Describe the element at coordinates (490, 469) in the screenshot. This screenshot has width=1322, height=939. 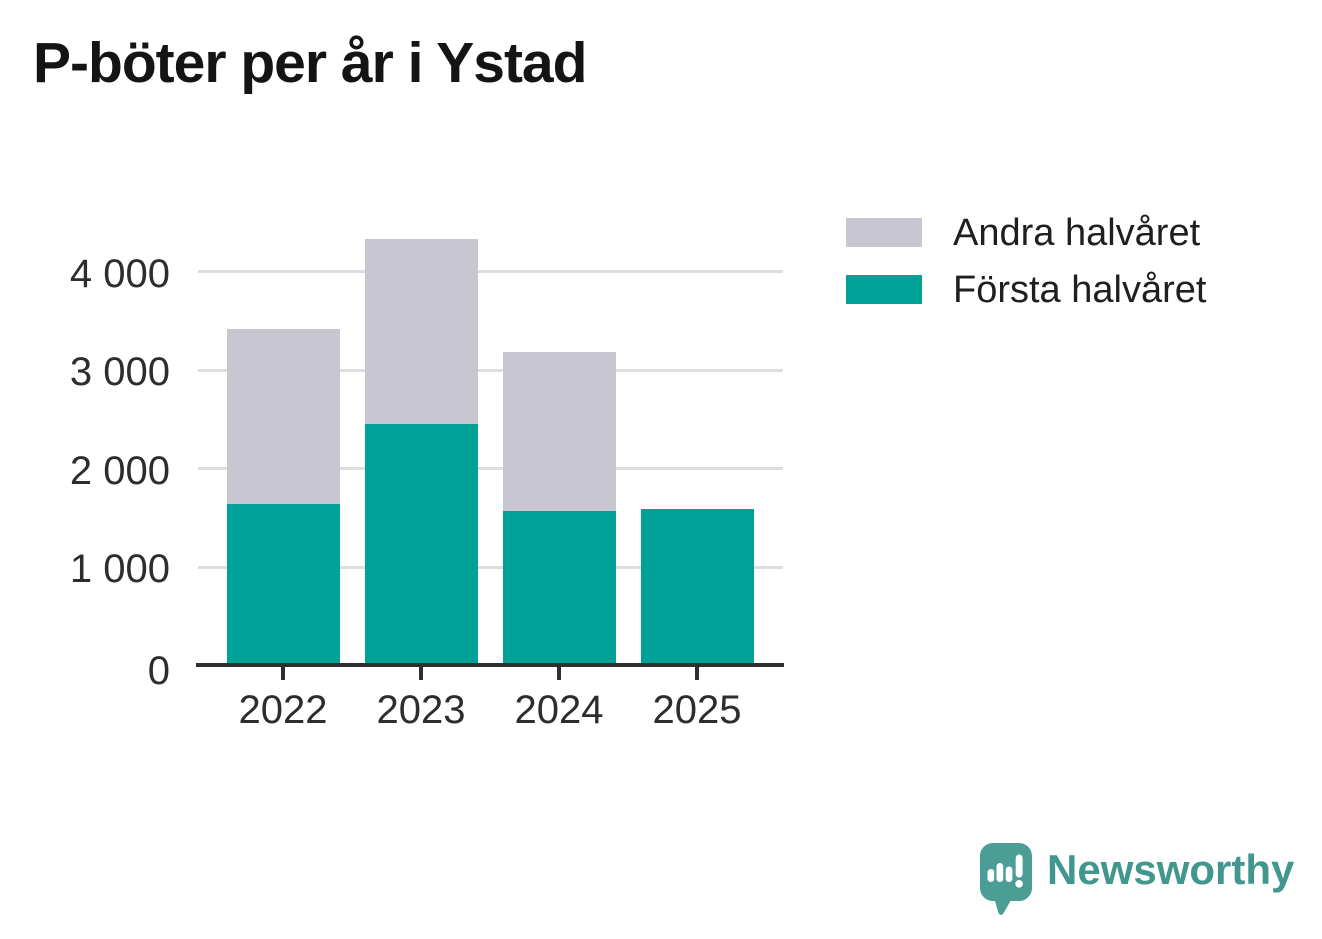
I see `gridline-2000` at that location.